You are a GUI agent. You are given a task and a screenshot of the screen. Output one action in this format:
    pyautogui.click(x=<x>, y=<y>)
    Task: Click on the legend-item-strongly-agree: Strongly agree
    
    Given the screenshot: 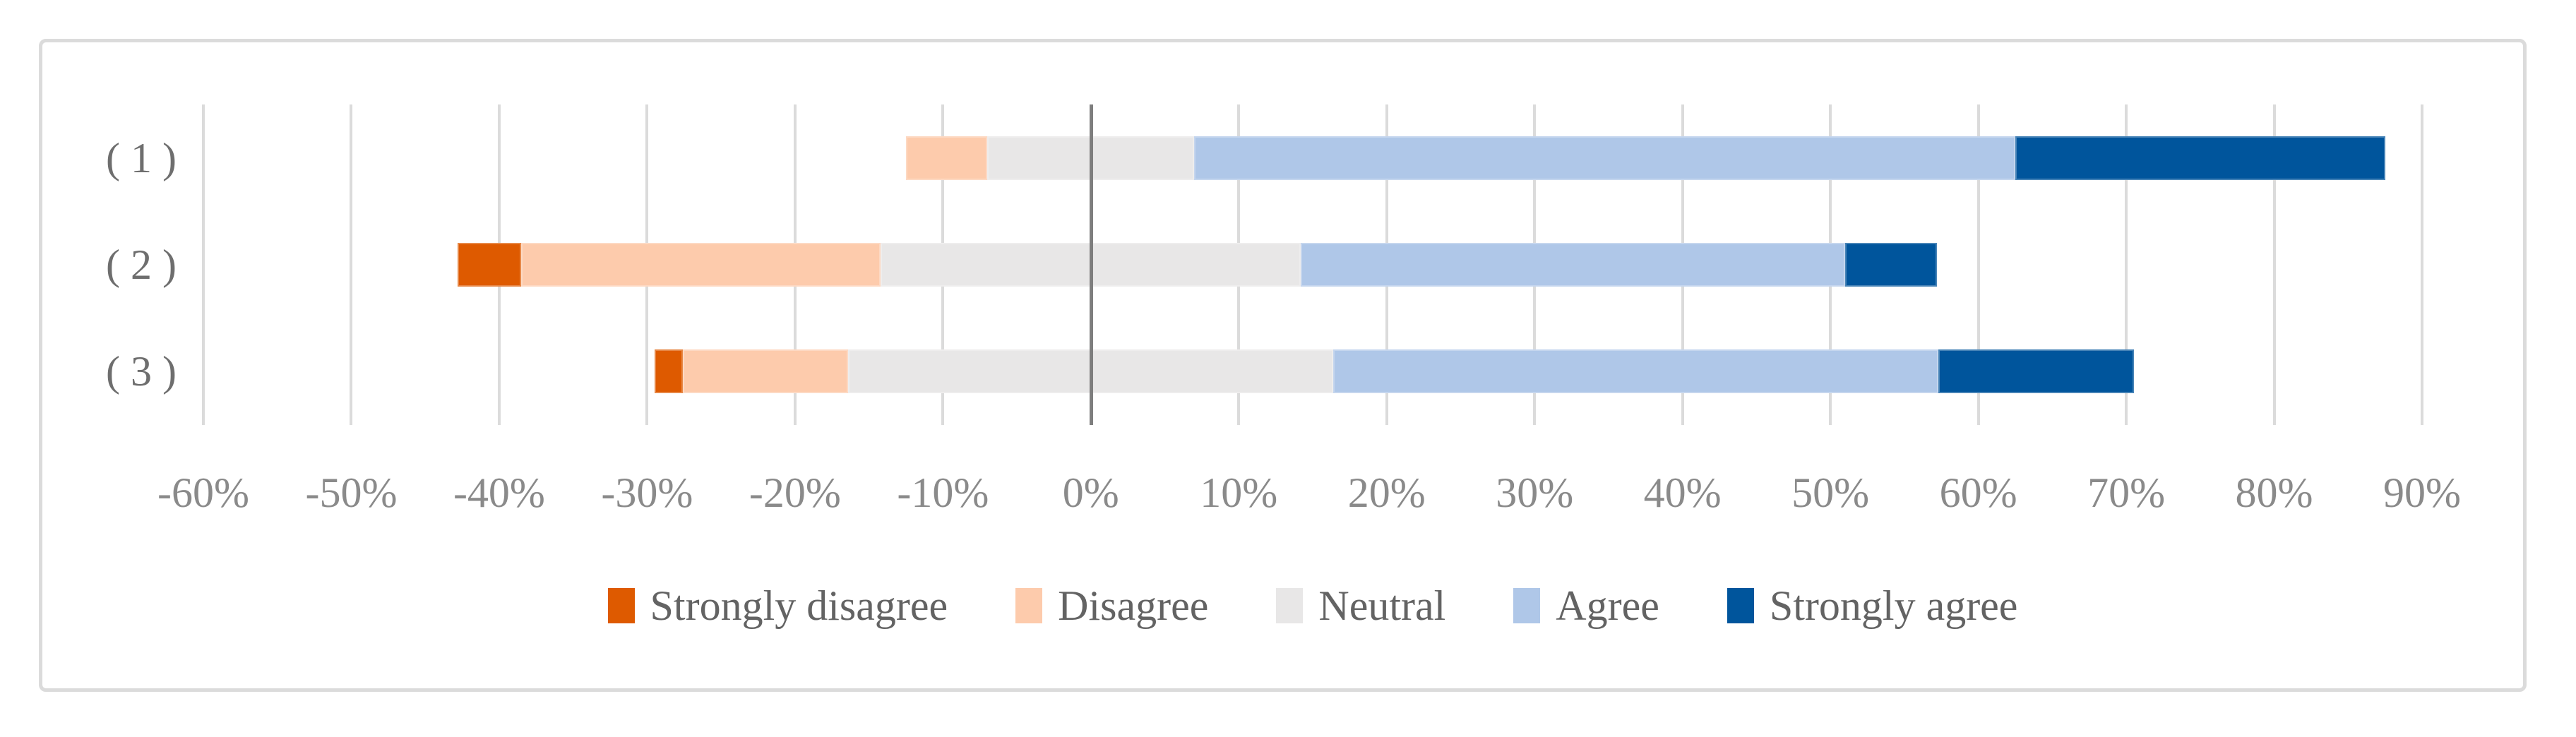 What is the action you would take?
    pyautogui.click(x=1872, y=605)
    